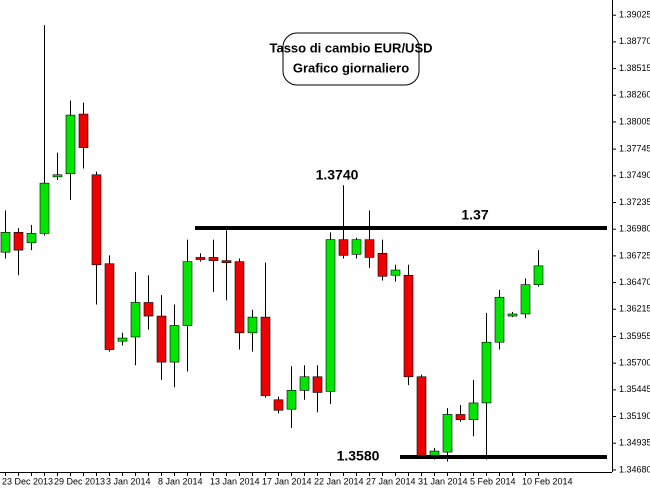  Describe the element at coordinates (634, 282) in the screenshot. I see `y-tick-label: 1.36470` at that location.